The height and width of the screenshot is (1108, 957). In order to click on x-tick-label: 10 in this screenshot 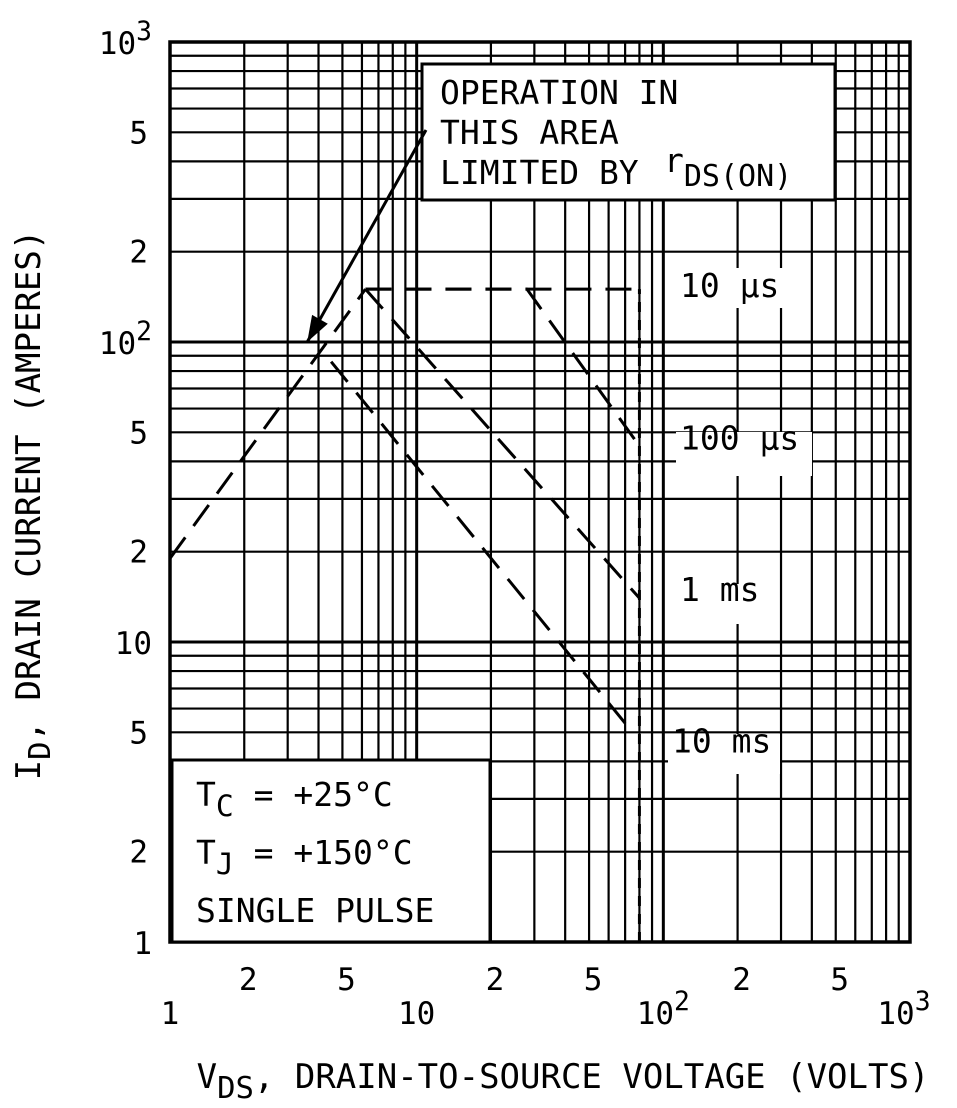, I will do `click(416, 1014)`.